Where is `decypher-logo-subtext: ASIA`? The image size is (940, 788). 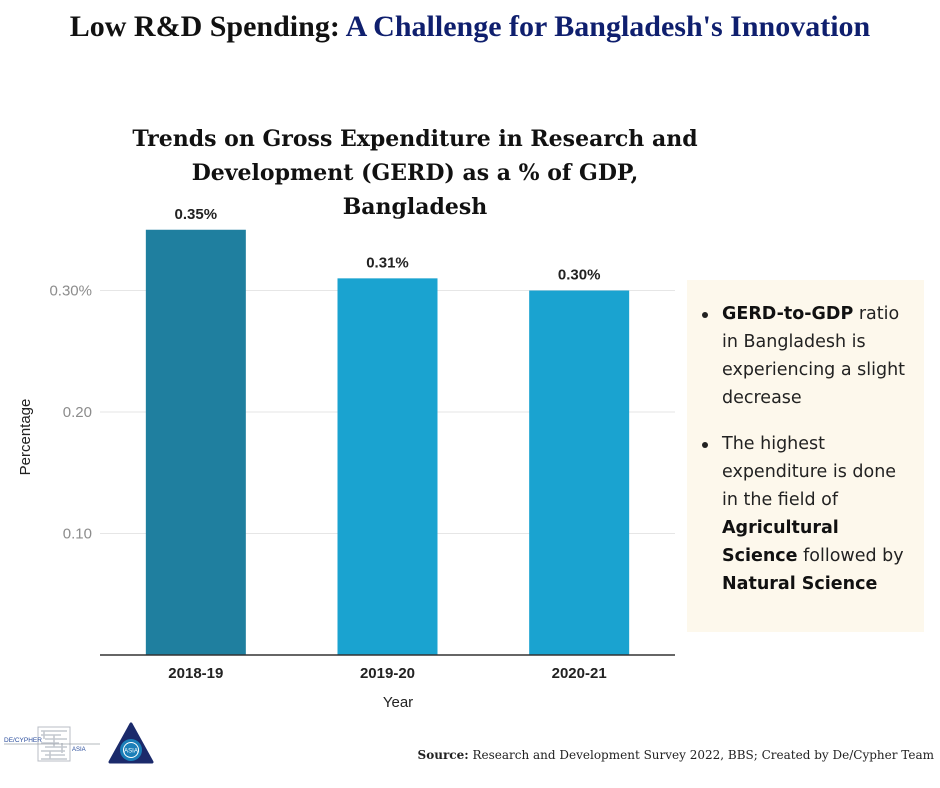
decypher-logo-subtext: ASIA is located at coordinates (79, 750).